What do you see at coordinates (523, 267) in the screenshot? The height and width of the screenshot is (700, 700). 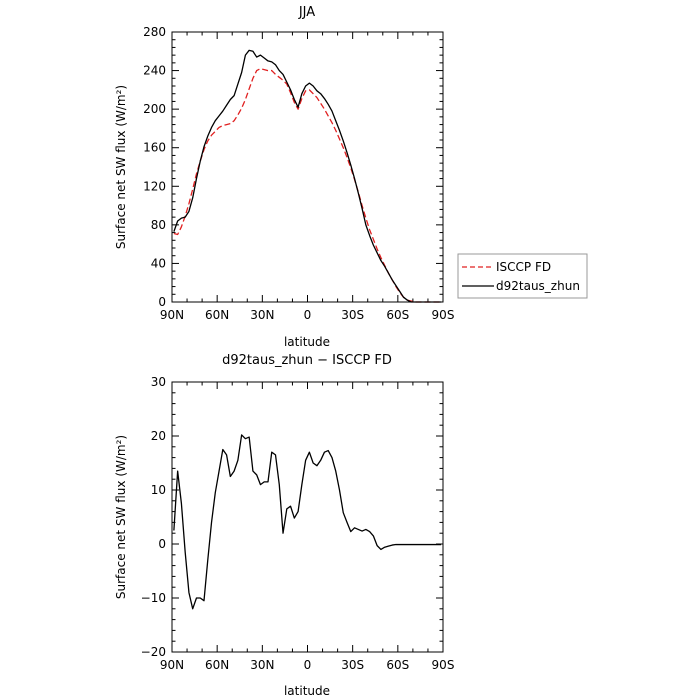 I see `legend-label-isccp: ISCCP FD` at bounding box center [523, 267].